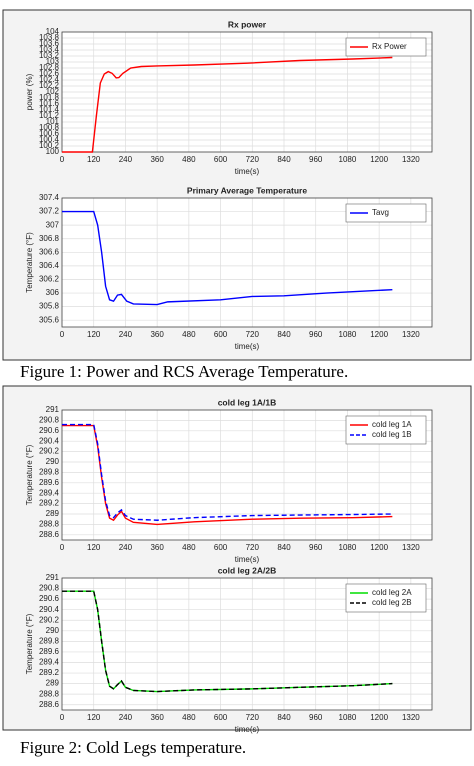  Describe the element at coordinates (49, 139) in the screenshot. I see `y-tick-label: 100.4` at that location.